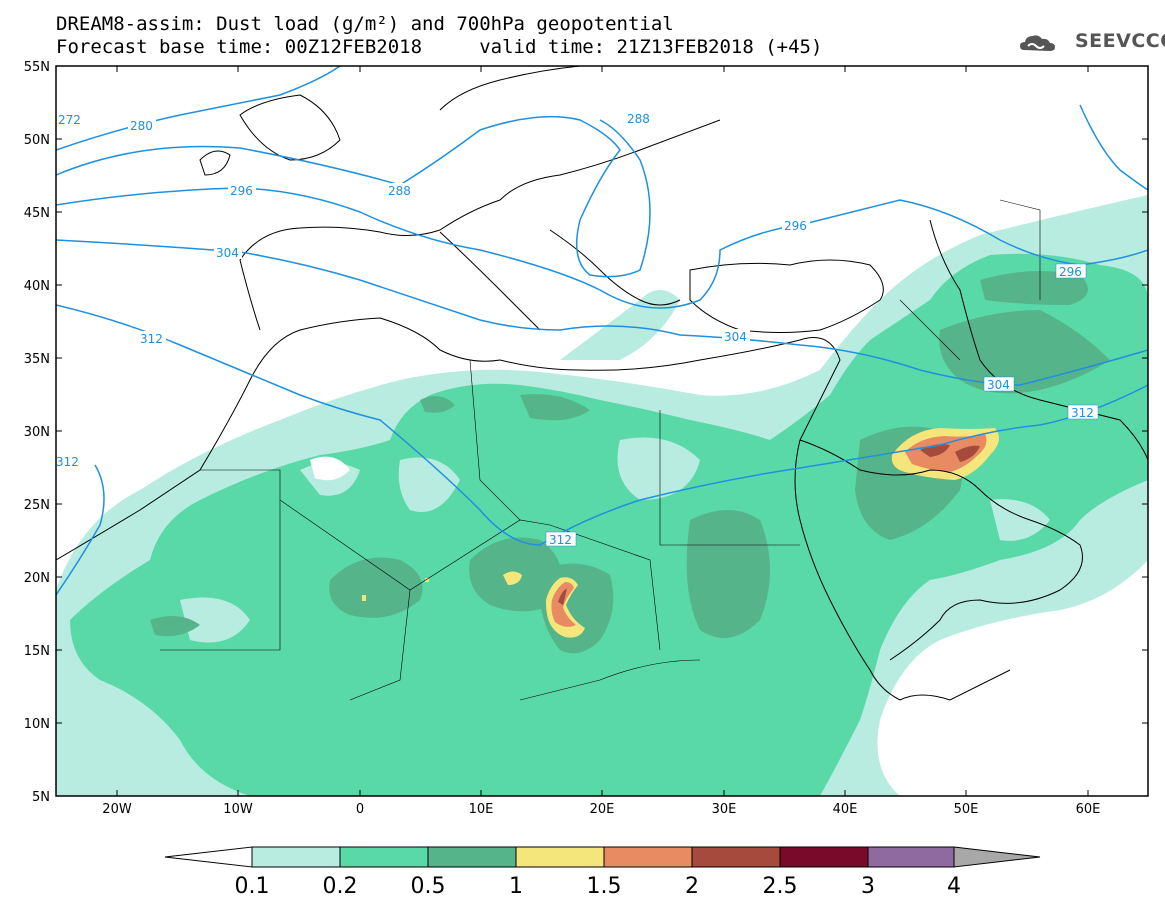 The width and height of the screenshot is (1165, 907). What do you see at coordinates (998, 385) in the screenshot?
I see `contour-label-304-east: 304` at bounding box center [998, 385].